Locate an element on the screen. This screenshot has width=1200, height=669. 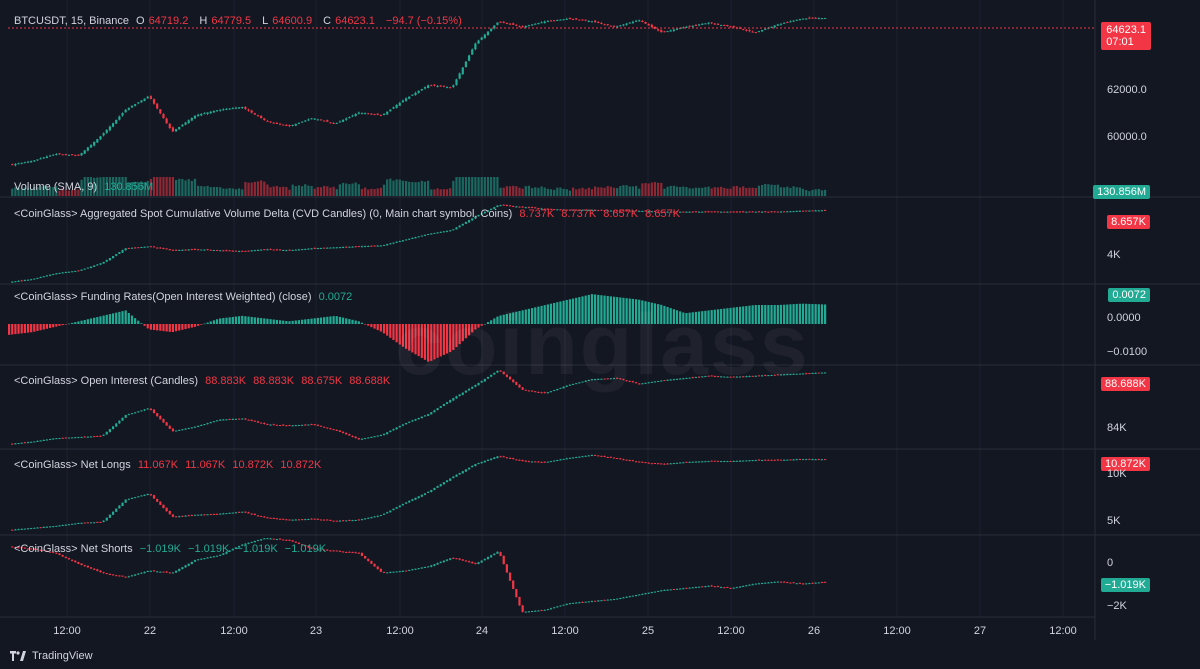
volume-tag: 130.856M is located at coordinates (1121, 192).